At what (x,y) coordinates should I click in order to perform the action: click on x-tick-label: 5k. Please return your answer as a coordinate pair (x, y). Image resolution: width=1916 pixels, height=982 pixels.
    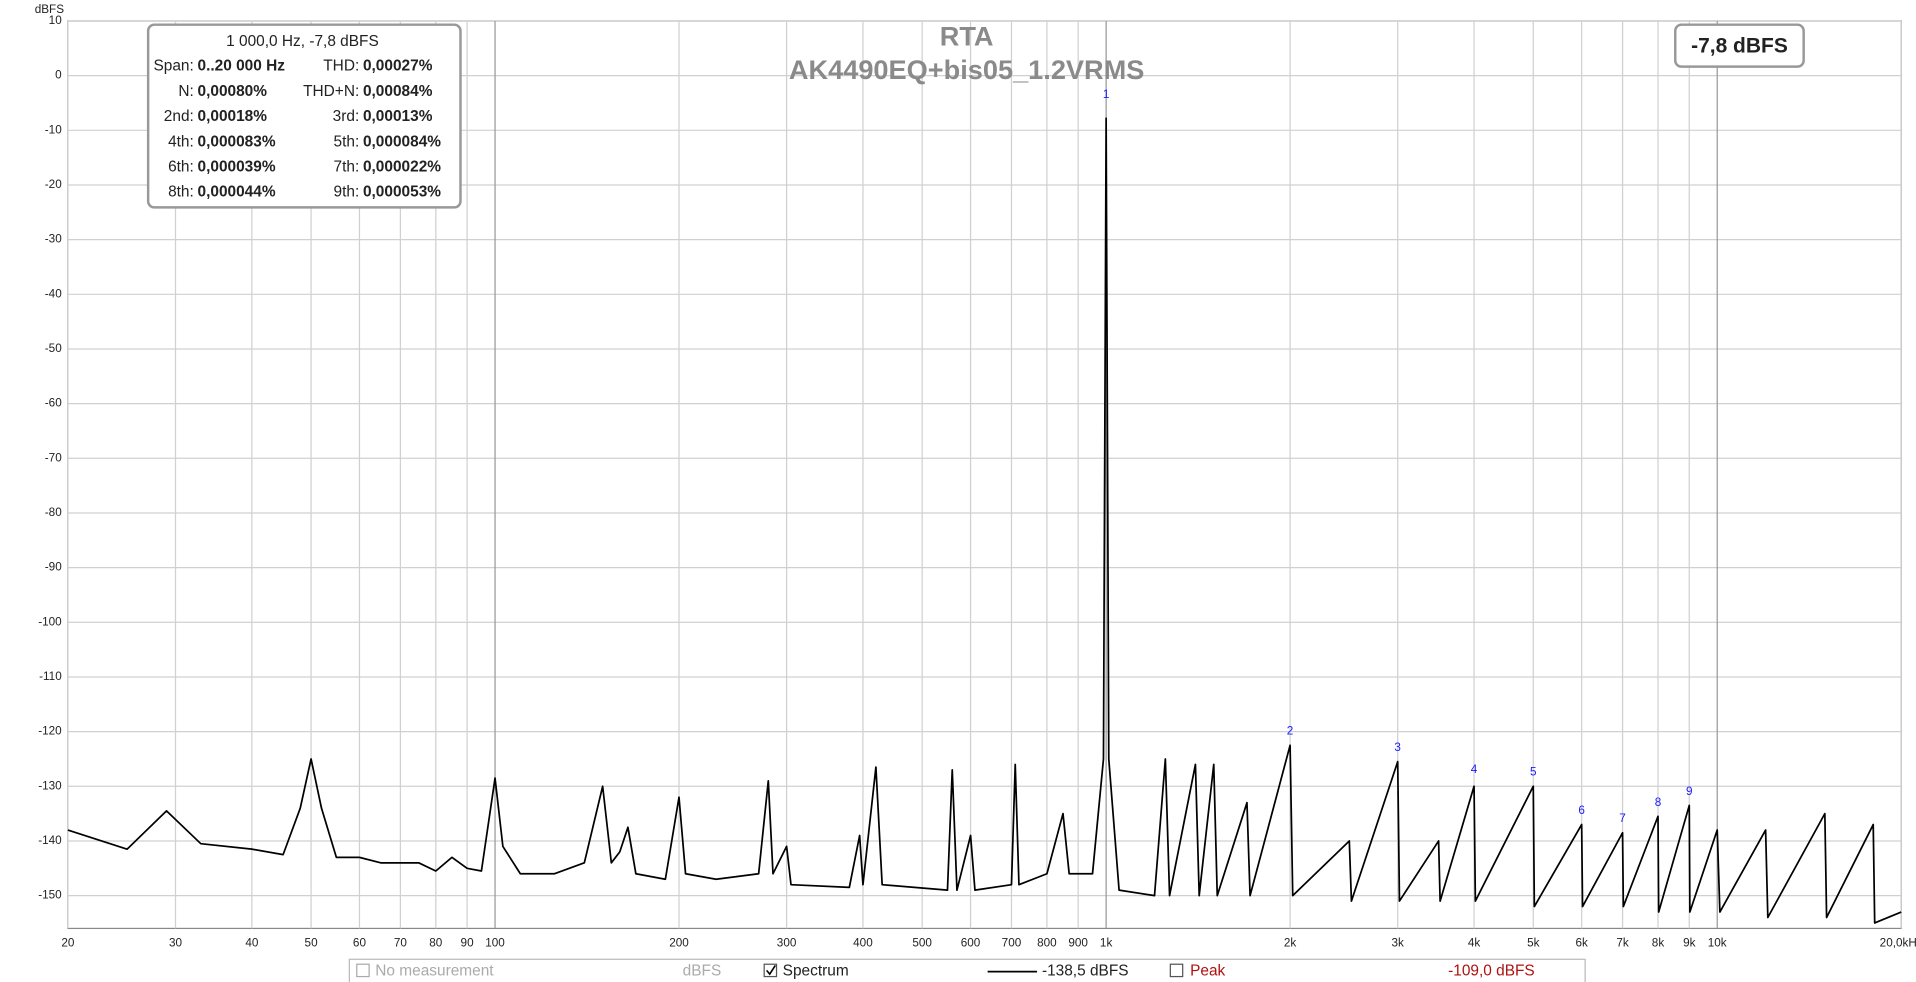
    Looking at the image, I should click on (1533, 942).